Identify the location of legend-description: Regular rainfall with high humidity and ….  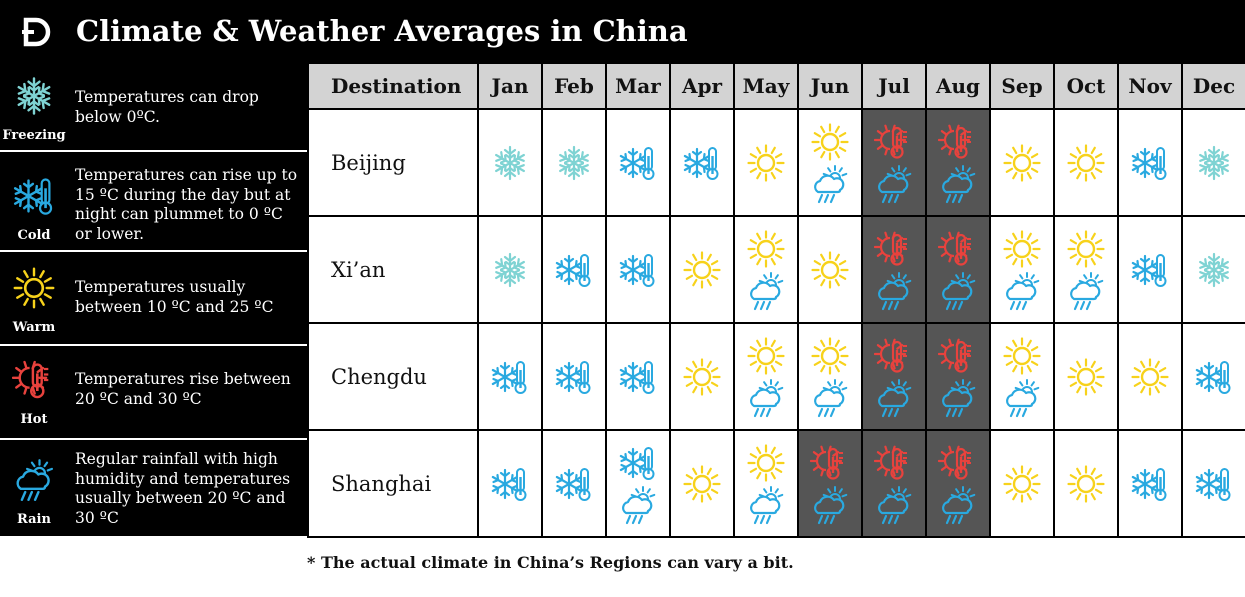
(183, 488).